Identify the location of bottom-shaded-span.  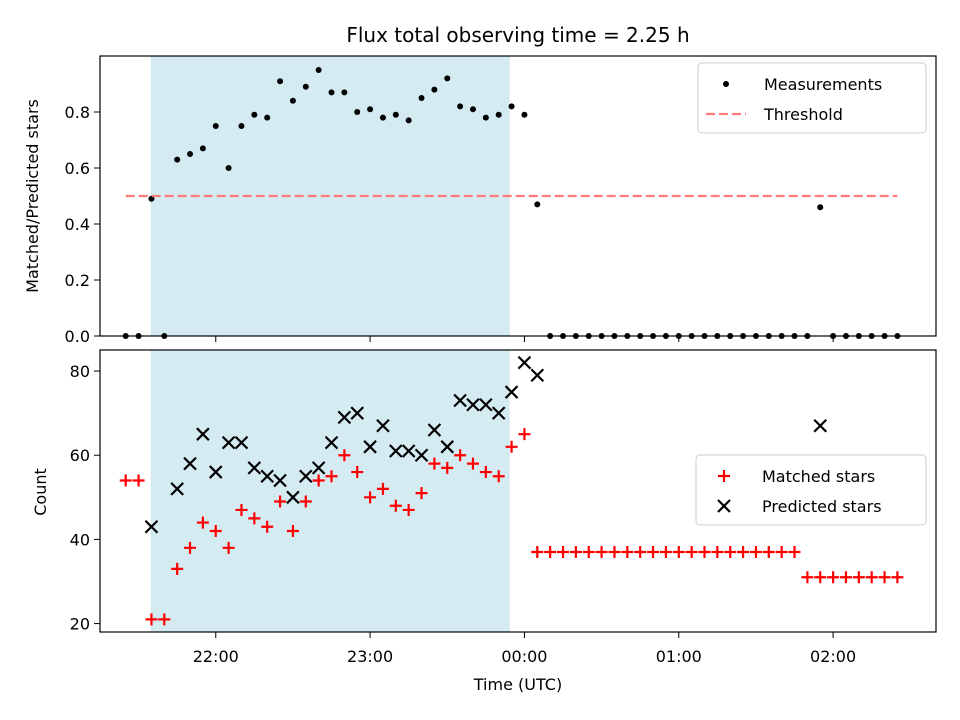
(330, 491).